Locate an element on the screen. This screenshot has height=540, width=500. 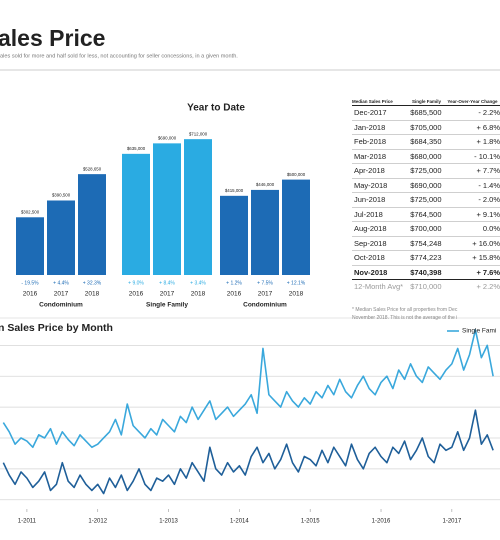
table-row: Sep-2018 $754,248 + 16.0% is located at coordinates (426, 243).